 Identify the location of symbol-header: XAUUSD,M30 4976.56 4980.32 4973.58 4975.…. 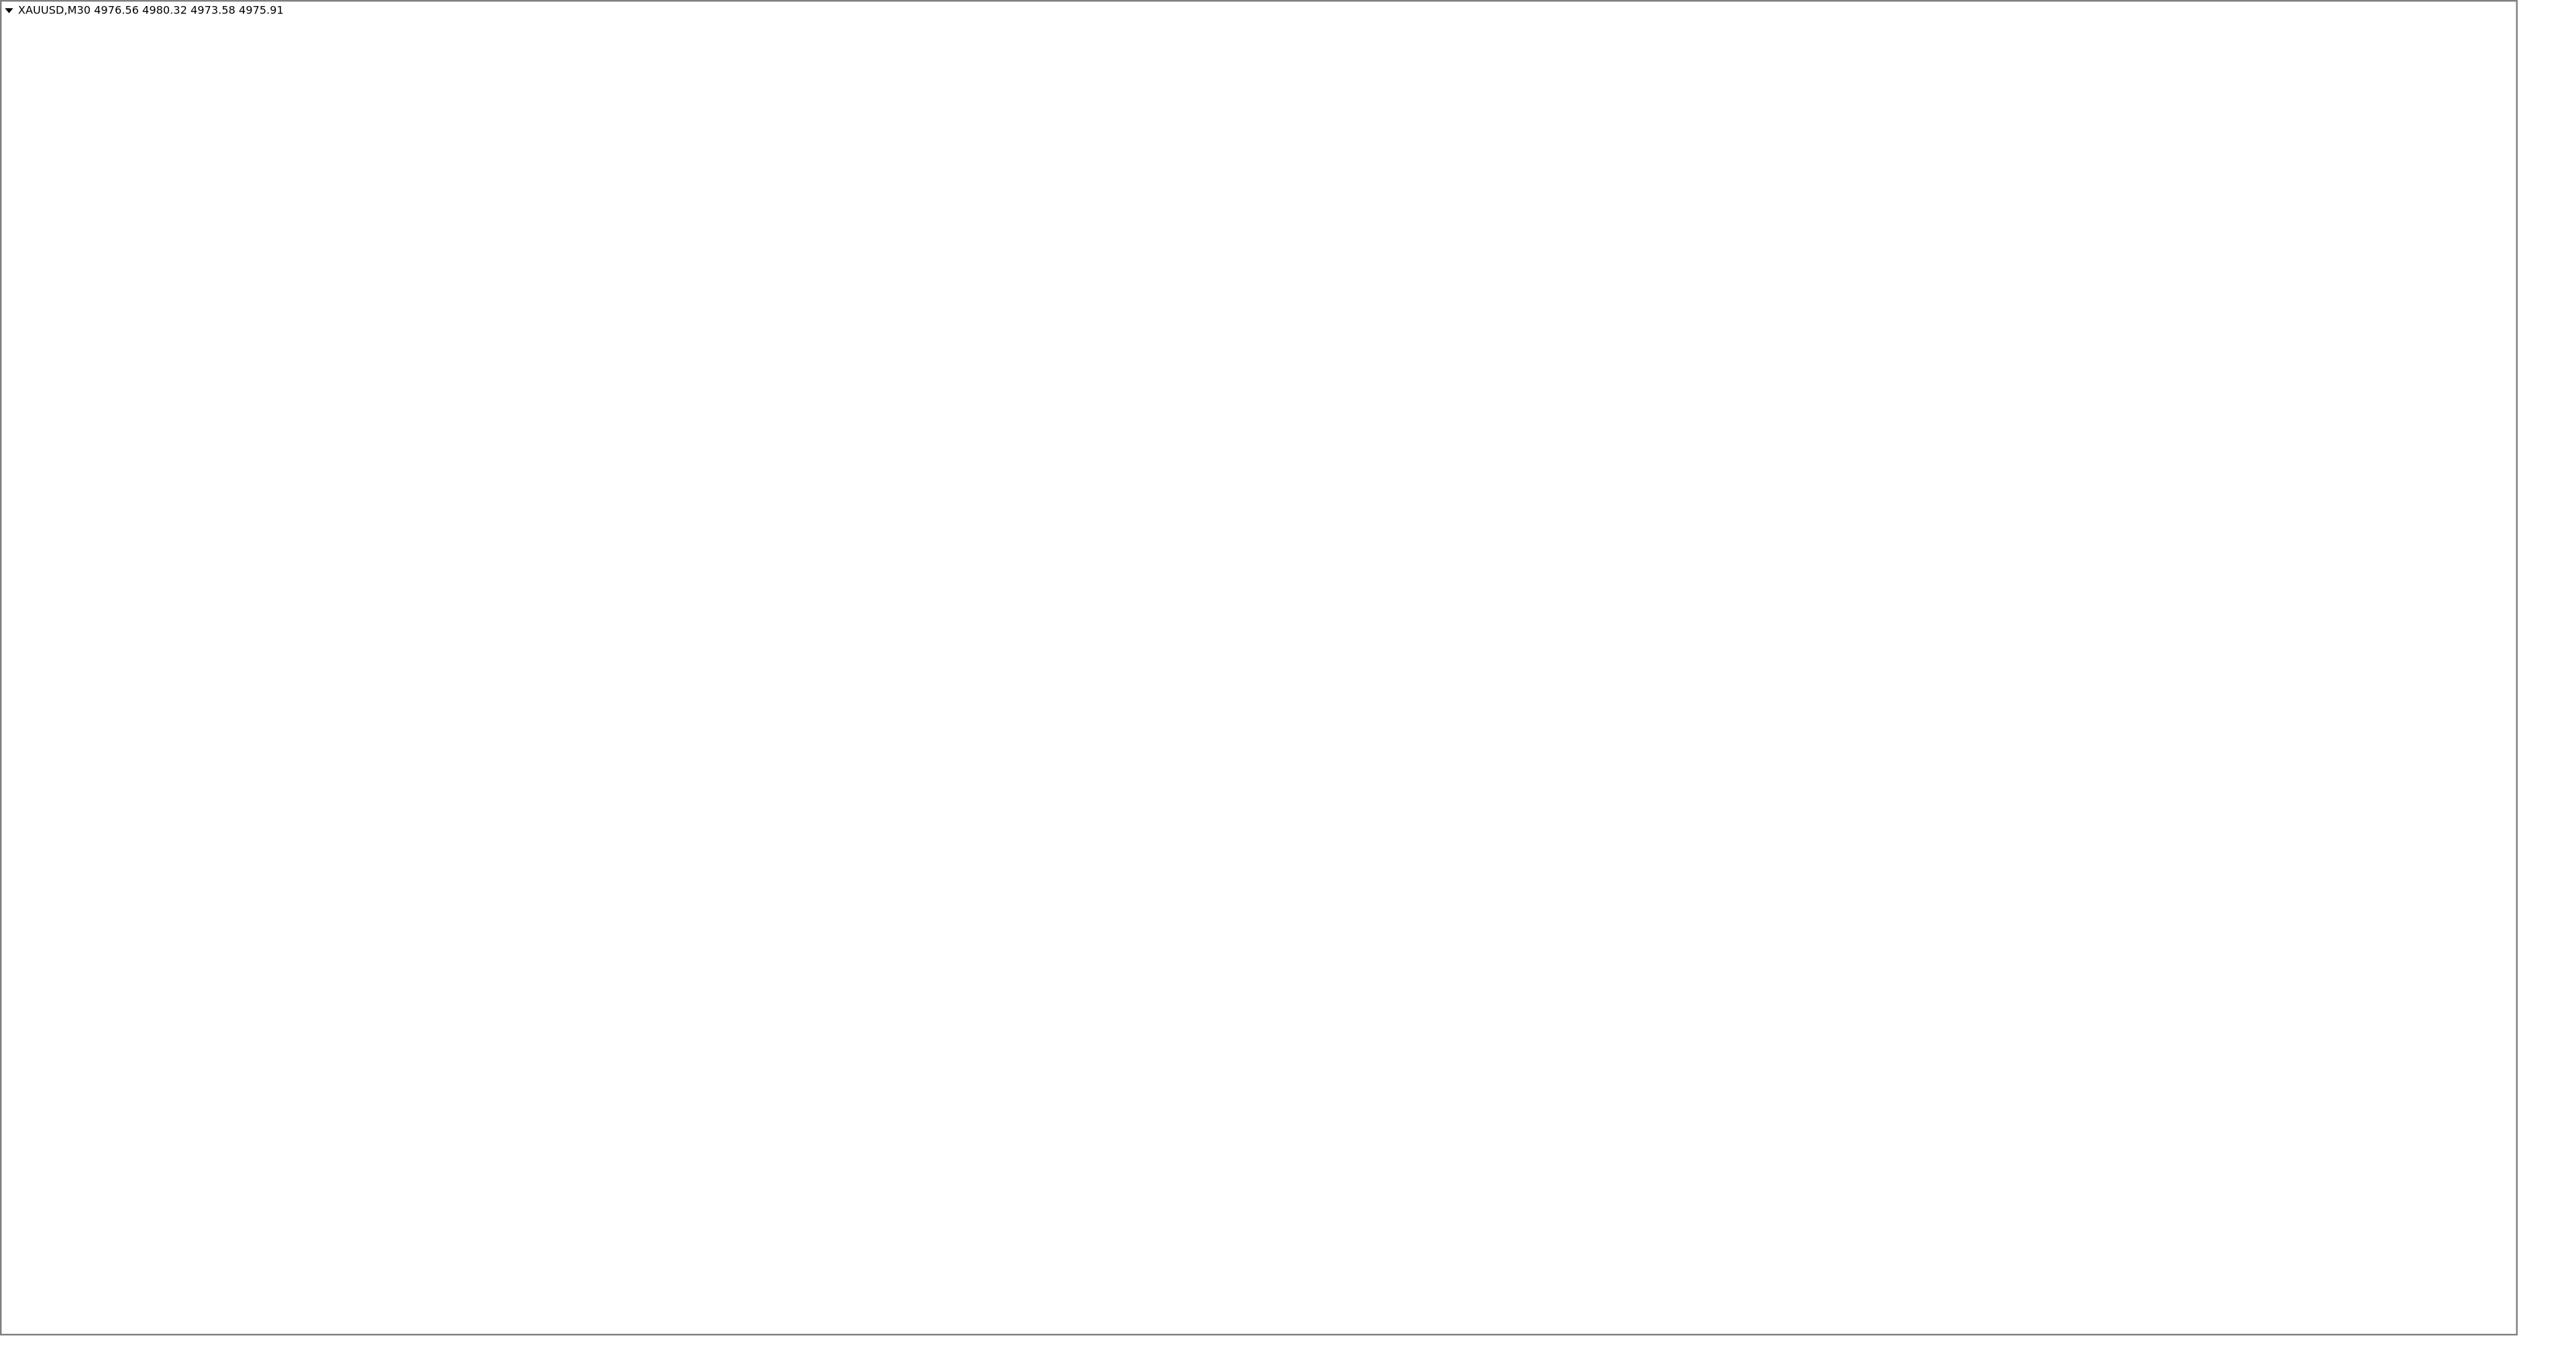
(151, 9).